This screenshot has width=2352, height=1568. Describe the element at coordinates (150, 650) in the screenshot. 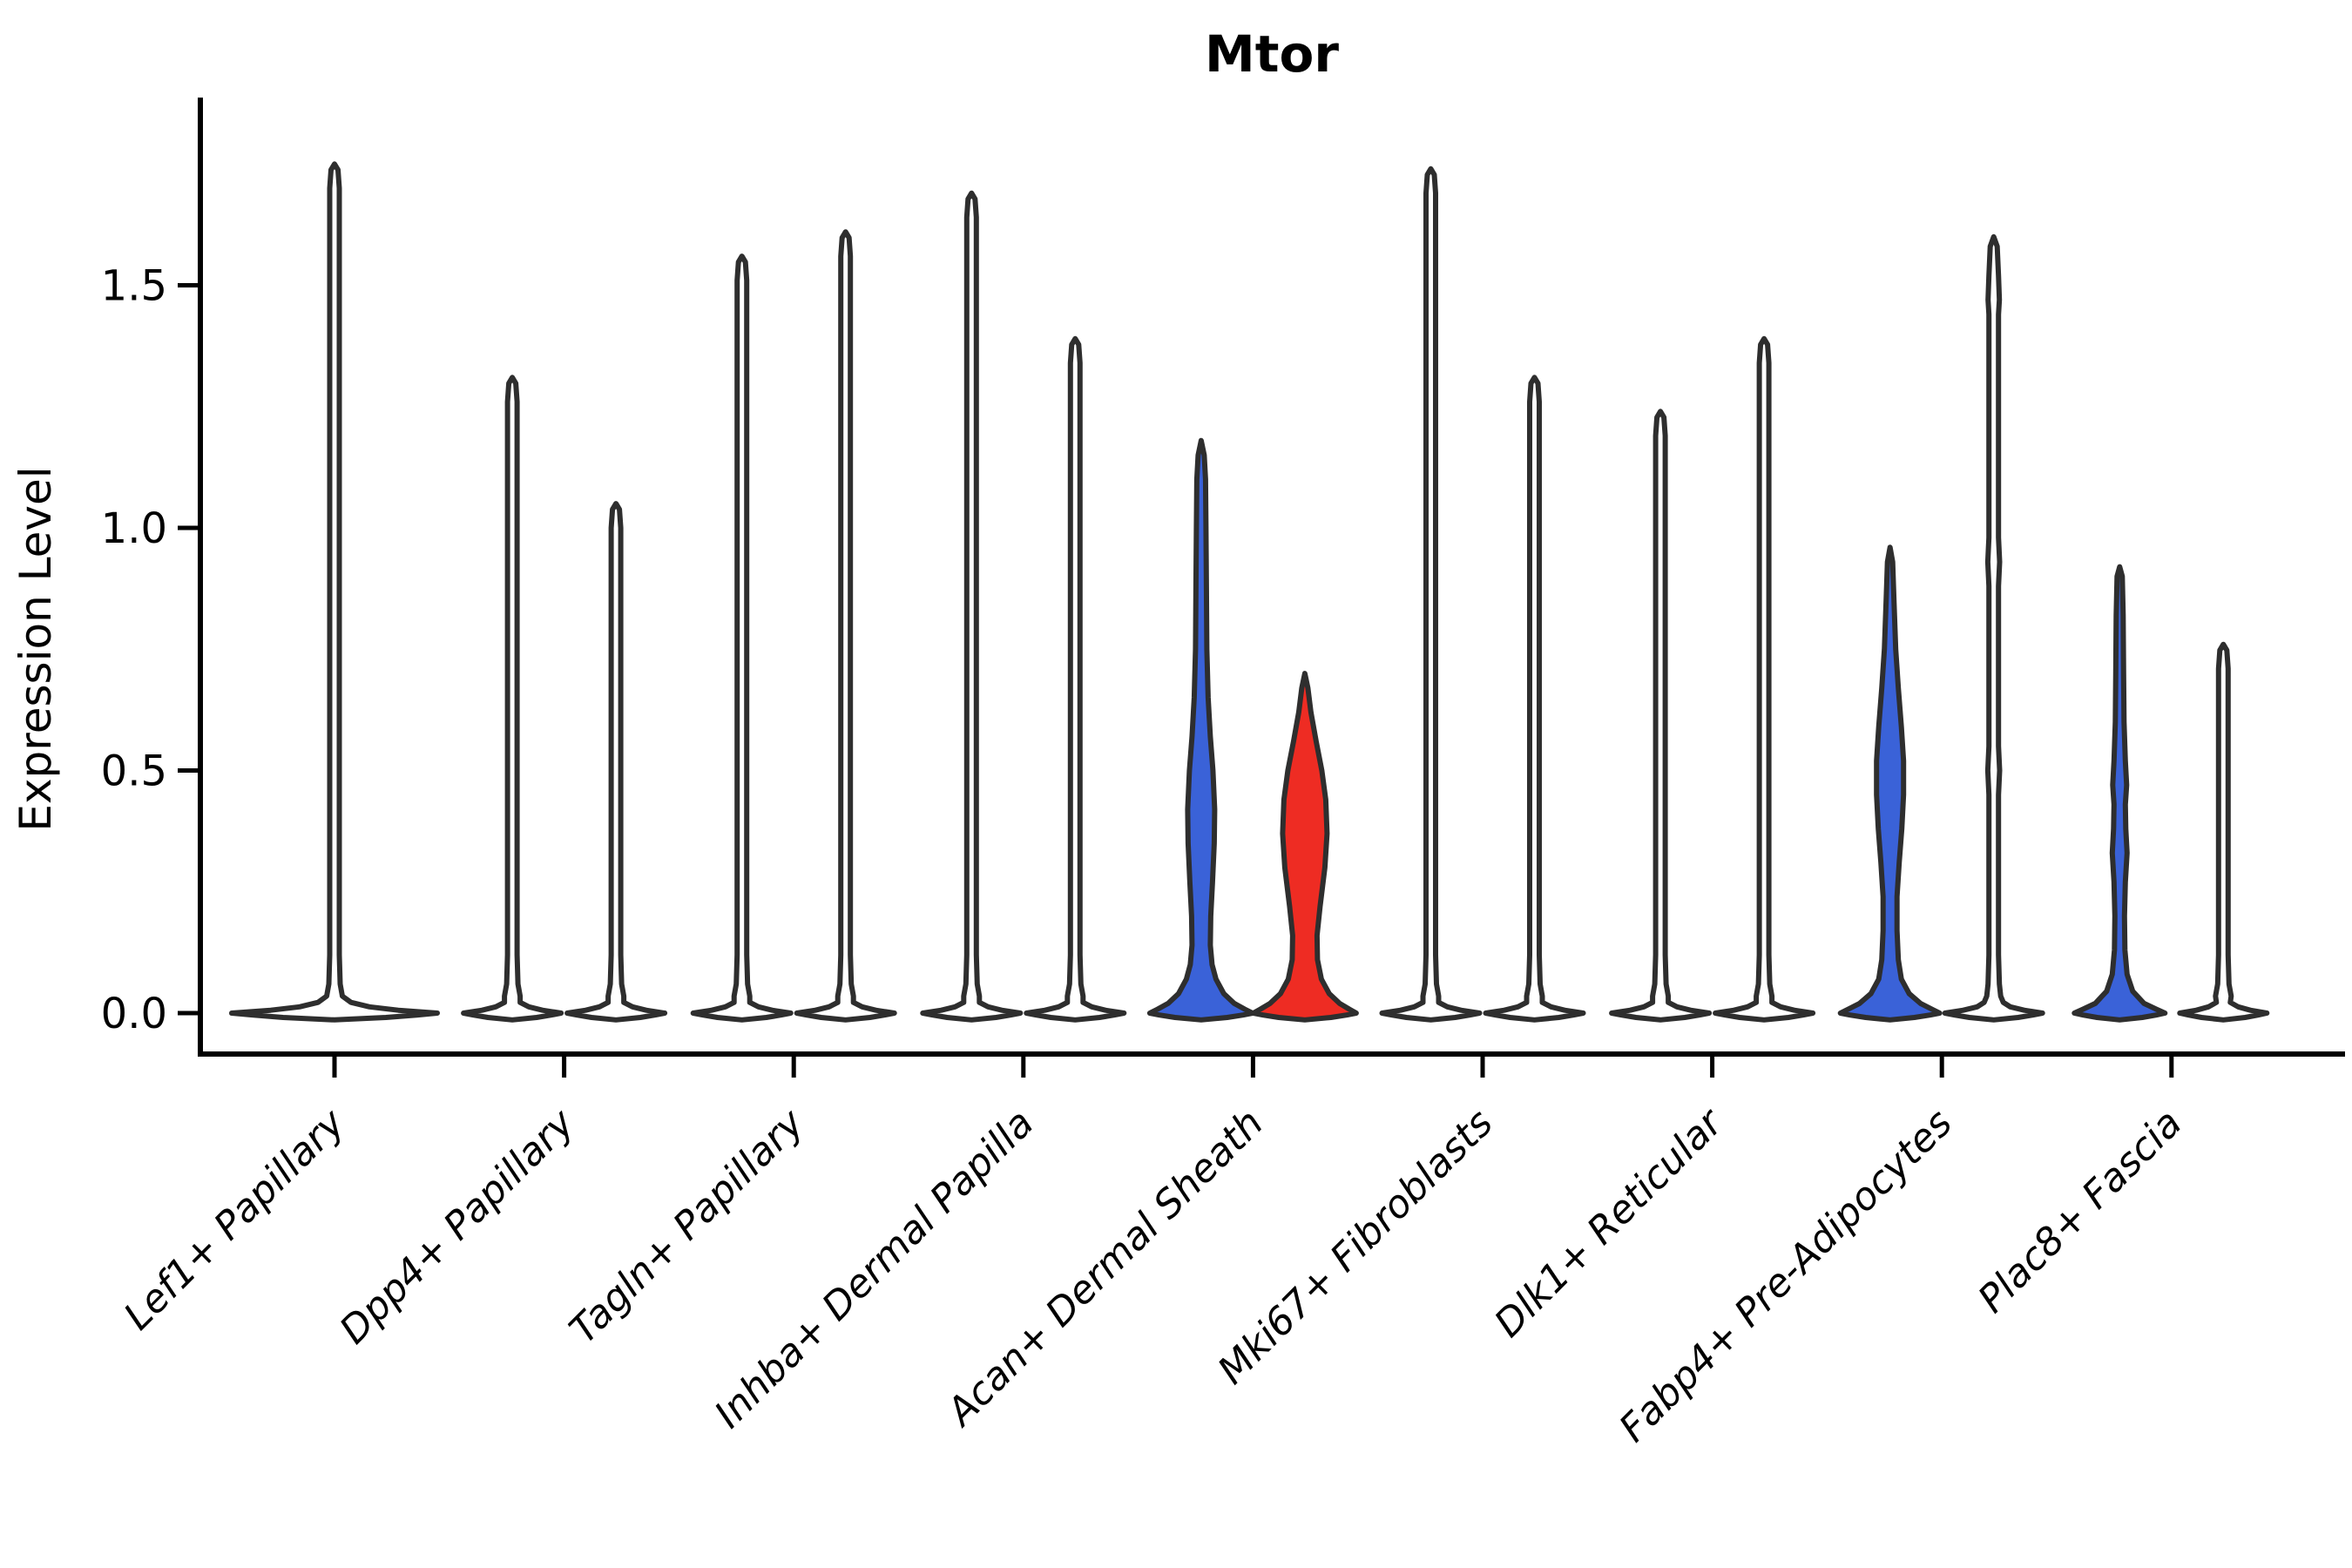

I see `y-axis-ticks: 0.0 0.5 1.0 1.5` at that location.